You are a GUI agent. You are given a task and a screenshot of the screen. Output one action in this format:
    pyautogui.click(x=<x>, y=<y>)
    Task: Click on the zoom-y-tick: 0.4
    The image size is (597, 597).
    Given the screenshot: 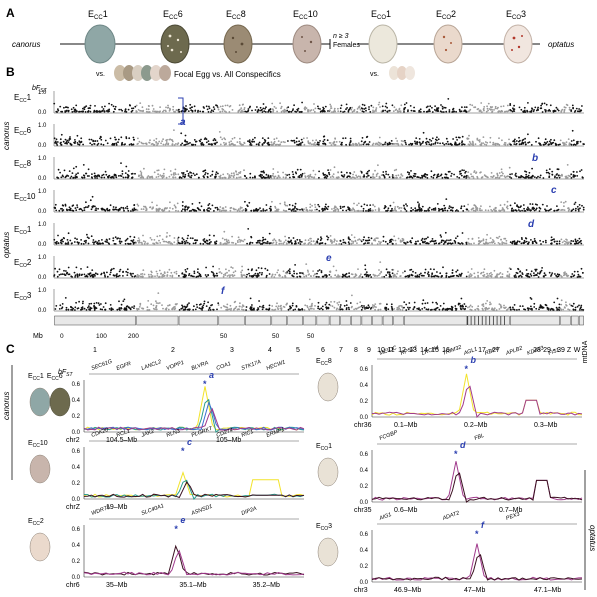 What is the action you would take?
    pyautogui.click(x=364, y=471)
    